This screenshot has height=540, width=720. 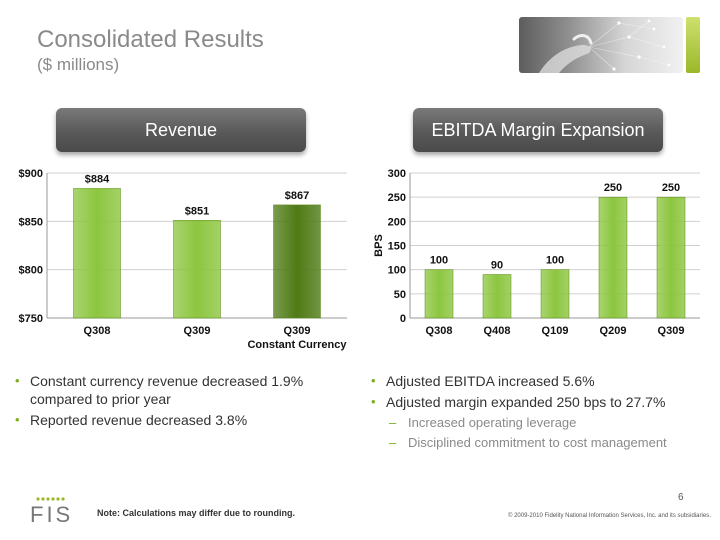 What do you see at coordinates (497, 266) in the screenshot?
I see `data-label: 90` at bounding box center [497, 266].